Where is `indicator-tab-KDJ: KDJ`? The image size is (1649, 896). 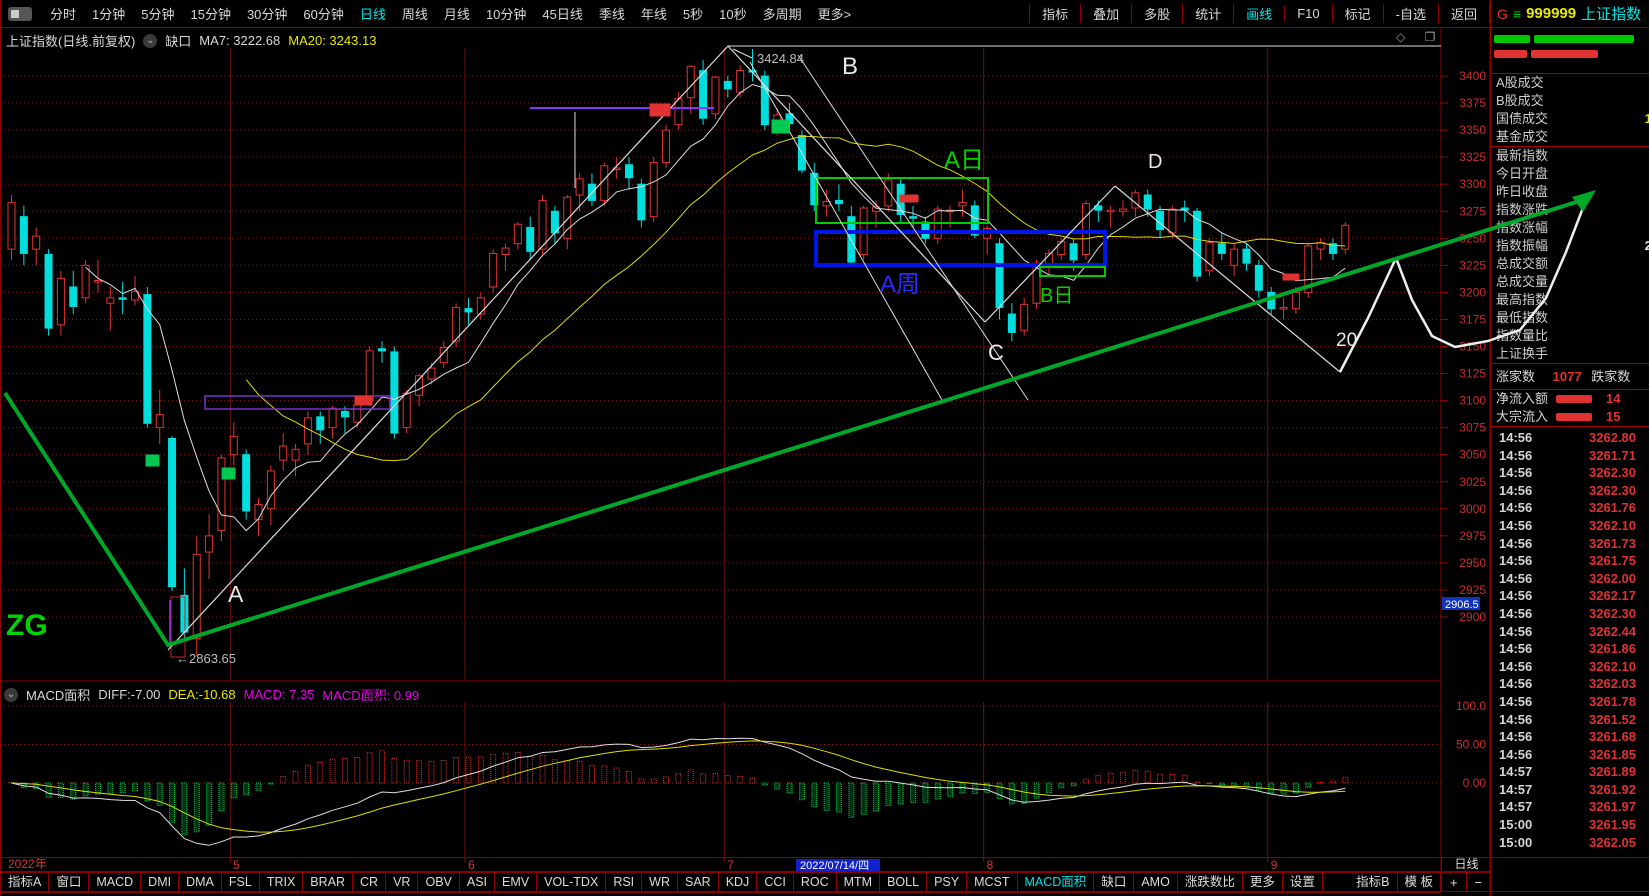
indicator-tab-KDJ: KDJ is located at coordinates (738, 882).